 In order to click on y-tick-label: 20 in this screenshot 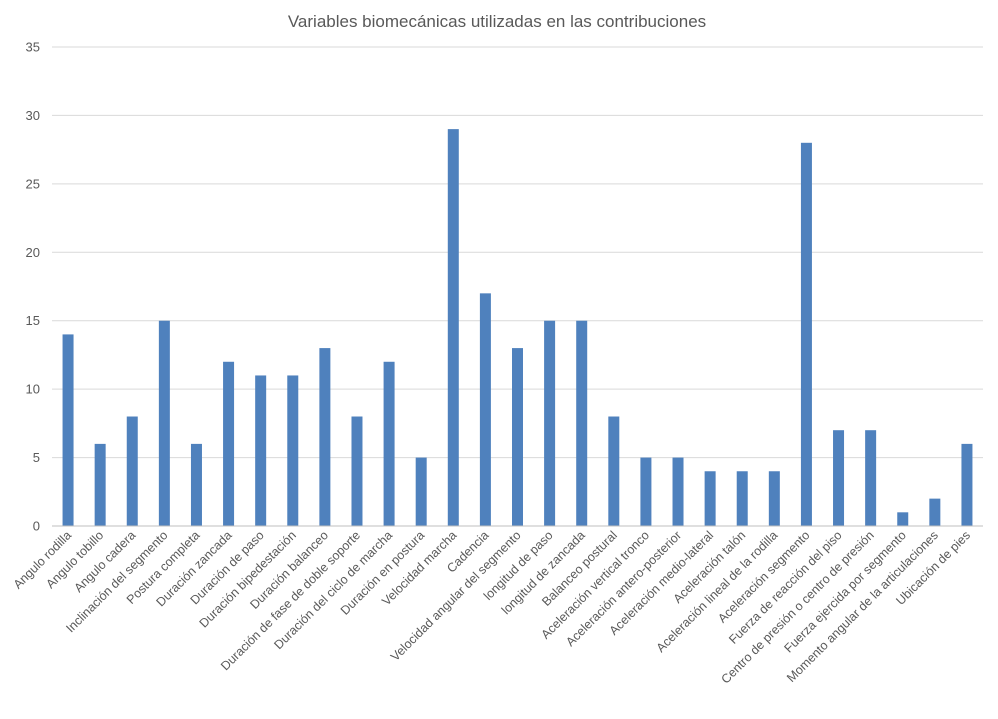, I will do `click(33, 252)`.